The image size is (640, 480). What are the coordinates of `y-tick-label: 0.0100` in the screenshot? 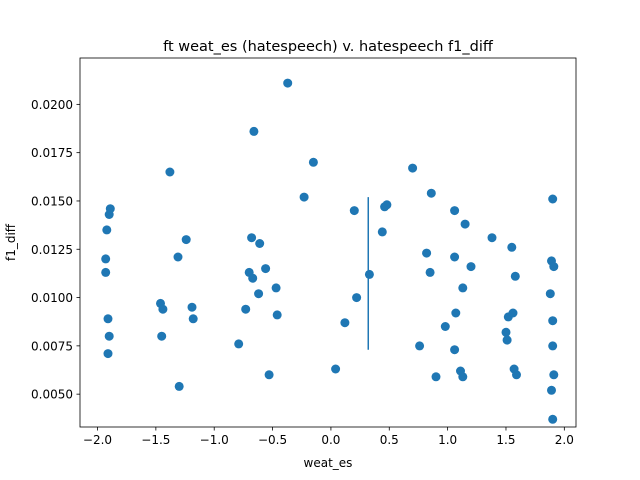 It's located at (52, 298).